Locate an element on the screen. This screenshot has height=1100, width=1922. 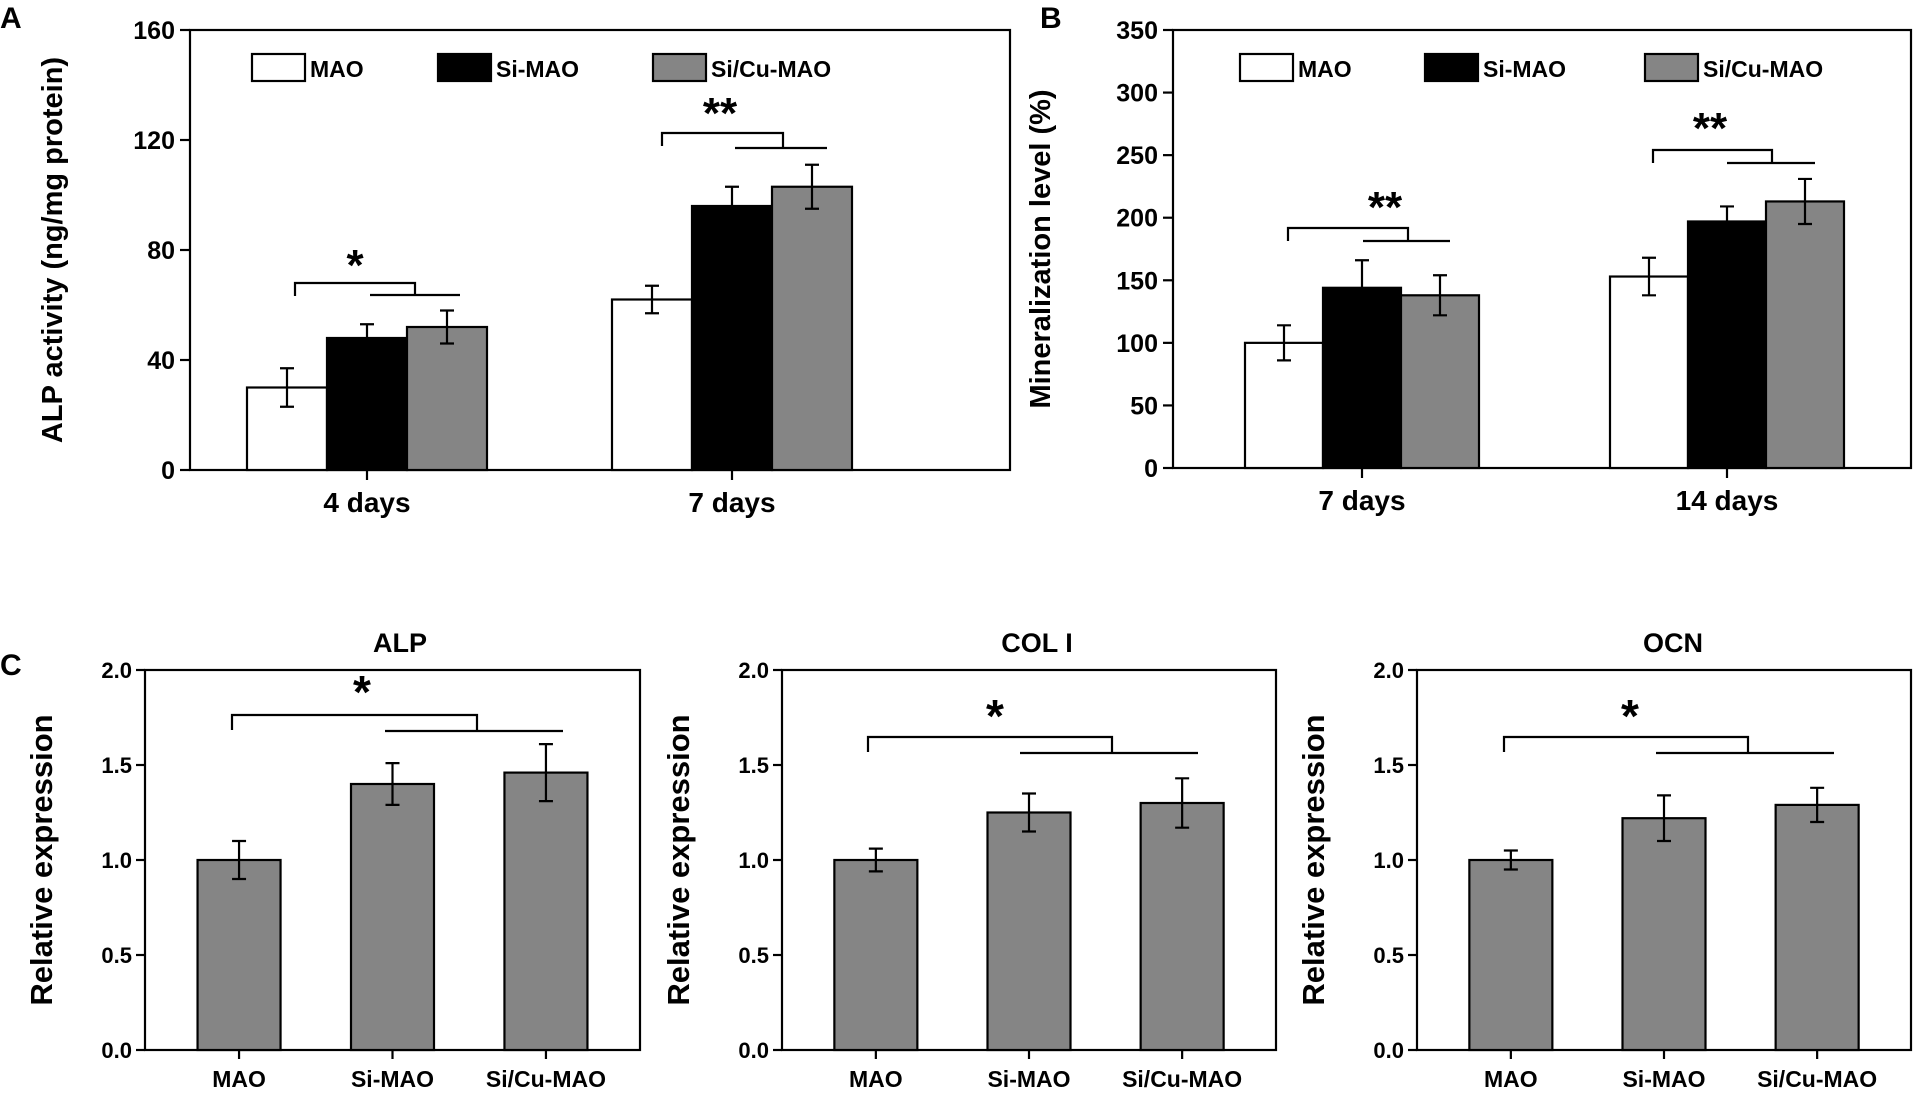
x-category-label: Si/Cu-MAO is located at coordinates (1182, 1079).